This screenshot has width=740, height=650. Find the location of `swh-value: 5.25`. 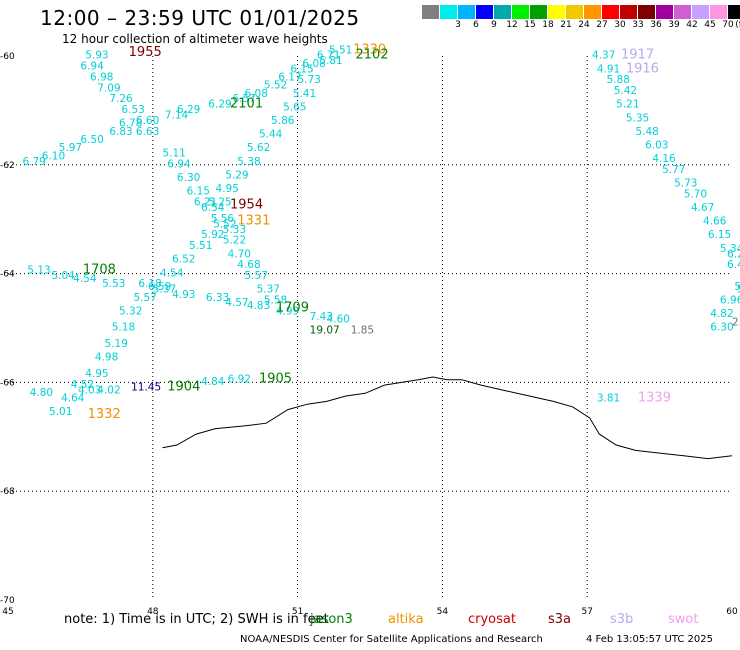

swh-value: 5.25 is located at coordinates (219, 203).